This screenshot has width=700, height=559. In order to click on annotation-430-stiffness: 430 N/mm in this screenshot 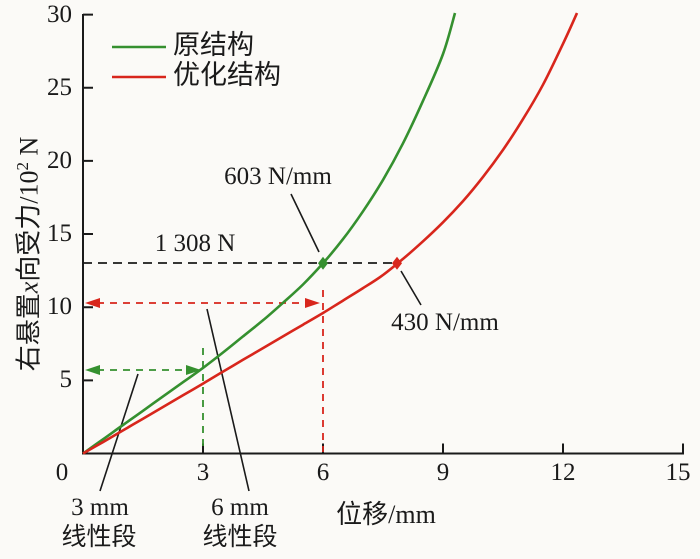, I will do `click(445, 322)`.